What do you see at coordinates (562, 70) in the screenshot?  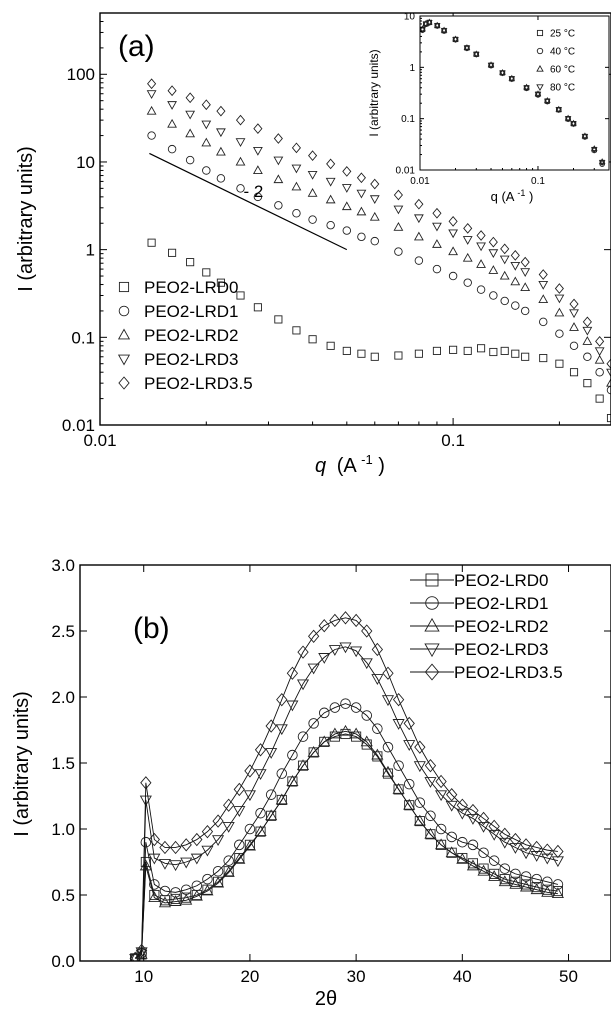 I see `inset-legend-label-2: 60 °C` at bounding box center [562, 70].